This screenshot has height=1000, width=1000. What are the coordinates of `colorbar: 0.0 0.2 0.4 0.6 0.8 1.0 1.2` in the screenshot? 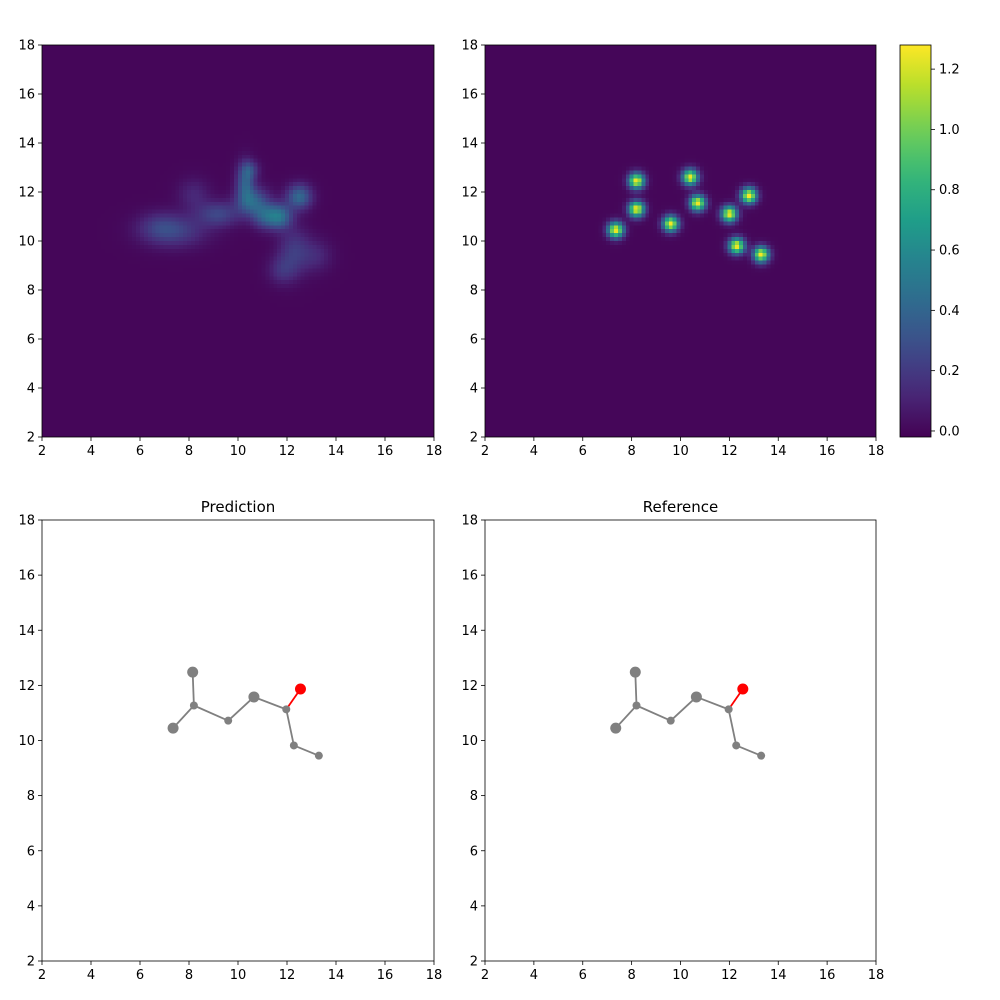 It's located at (929, 241).